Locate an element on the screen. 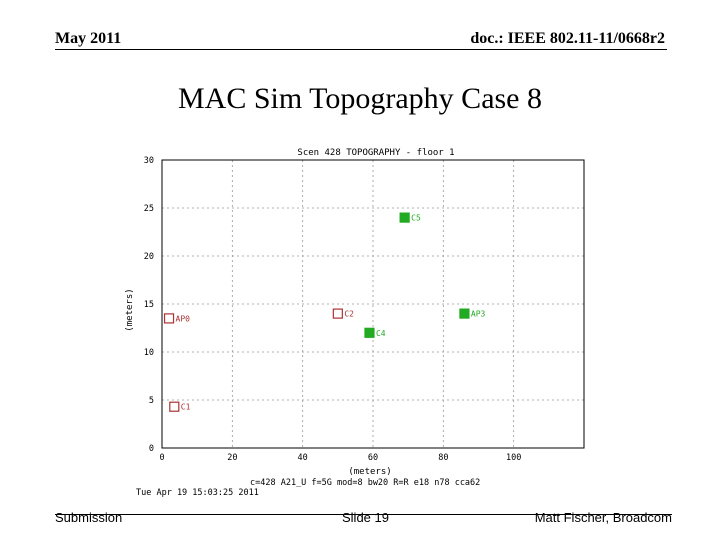 The image size is (720, 540). point-label-c4: C4 is located at coordinates (381, 333).